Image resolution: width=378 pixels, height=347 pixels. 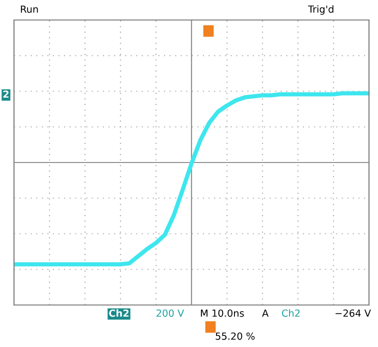 I want to click on text: A, so click(x=265, y=313).